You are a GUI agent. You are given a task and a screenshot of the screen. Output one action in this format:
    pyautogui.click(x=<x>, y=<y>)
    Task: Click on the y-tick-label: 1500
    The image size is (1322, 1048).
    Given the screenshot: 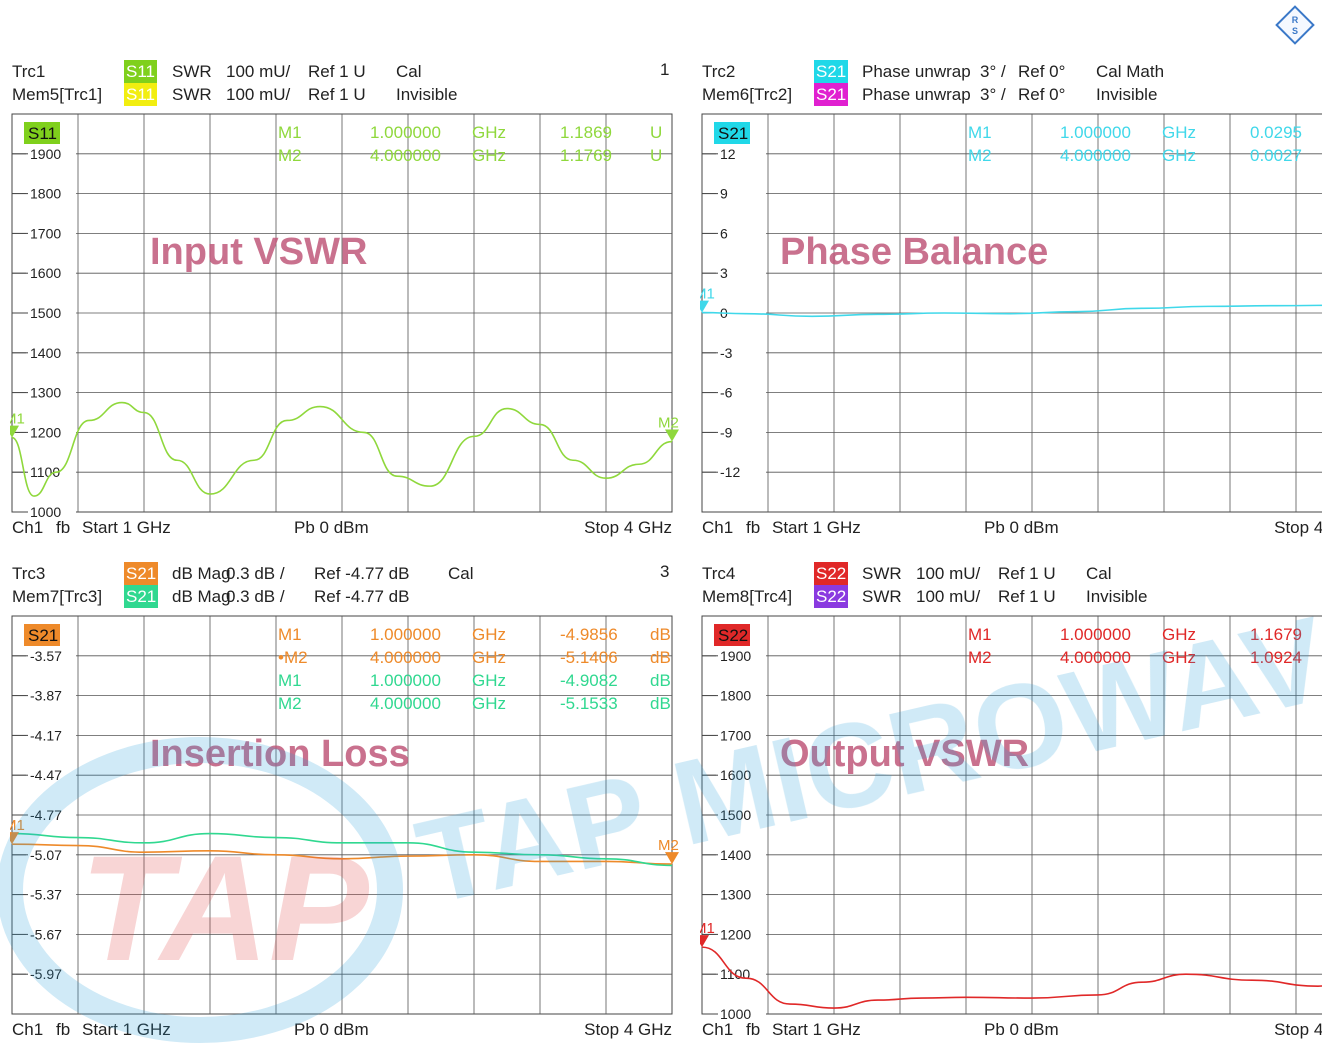 What is the action you would take?
    pyautogui.click(x=735, y=815)
    